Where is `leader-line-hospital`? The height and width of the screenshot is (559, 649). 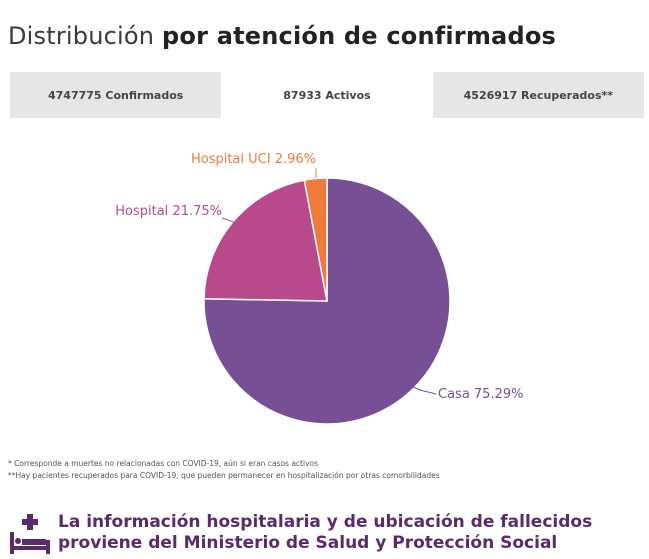 leader-line-hospital is located at coordinates (229, 220).